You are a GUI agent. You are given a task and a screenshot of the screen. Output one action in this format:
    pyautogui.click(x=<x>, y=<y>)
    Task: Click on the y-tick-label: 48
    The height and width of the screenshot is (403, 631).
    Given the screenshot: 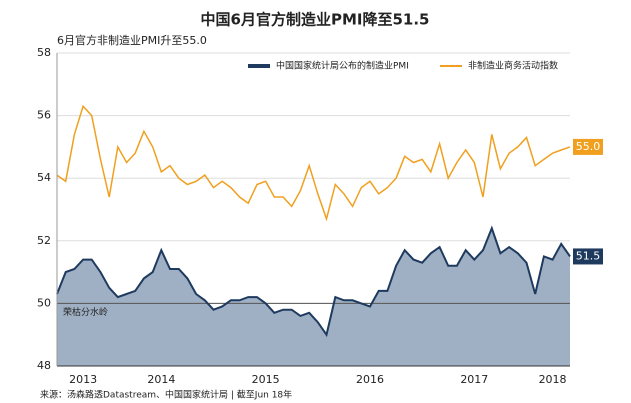 What is the action you would take?
    pyautogui.click(x=44, y=365)
    